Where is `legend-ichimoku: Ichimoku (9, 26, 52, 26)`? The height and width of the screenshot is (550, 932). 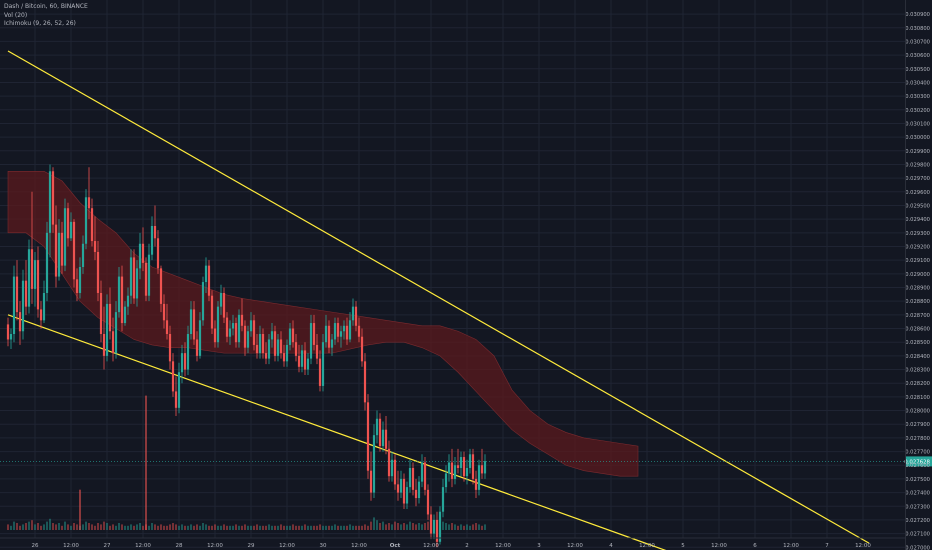 legend-ichimoku: Ichimoku (9, 26, 52, 26) is located at coordinates (40, 23).